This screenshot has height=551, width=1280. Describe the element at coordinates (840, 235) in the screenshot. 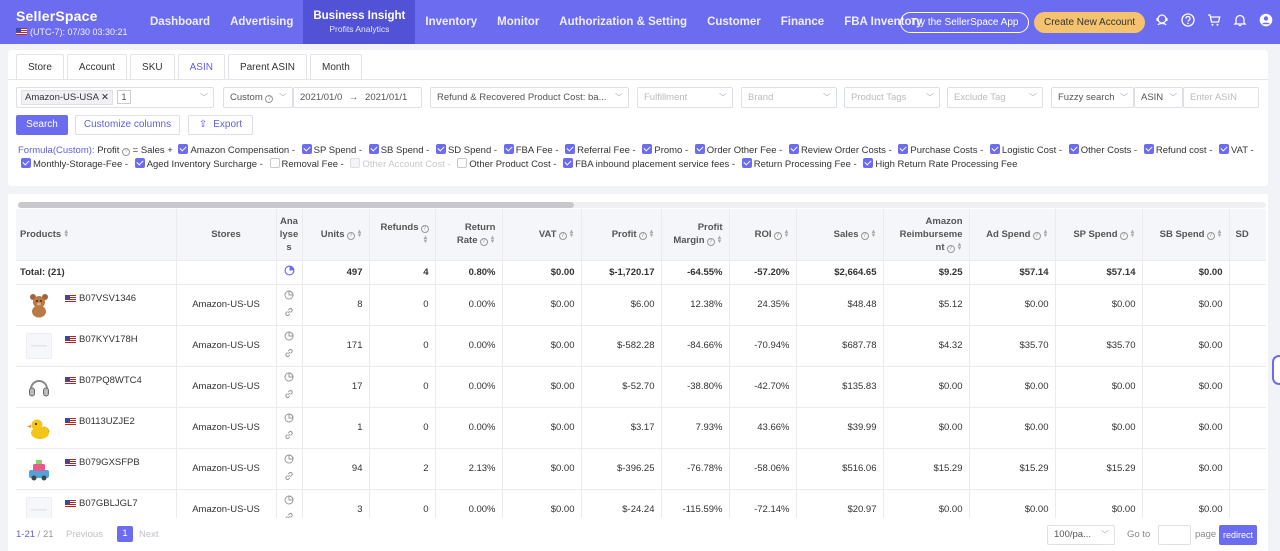

I see `column-header-sales: Sales ?▲ ▼` at that location.